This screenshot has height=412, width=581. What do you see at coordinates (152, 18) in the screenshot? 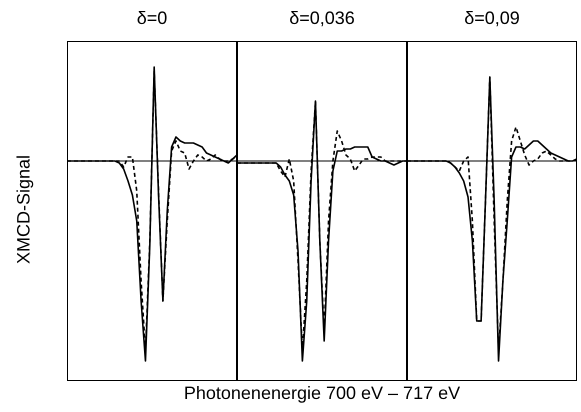
I see `chart-title: δ=0` at bounding box center [152, 18].